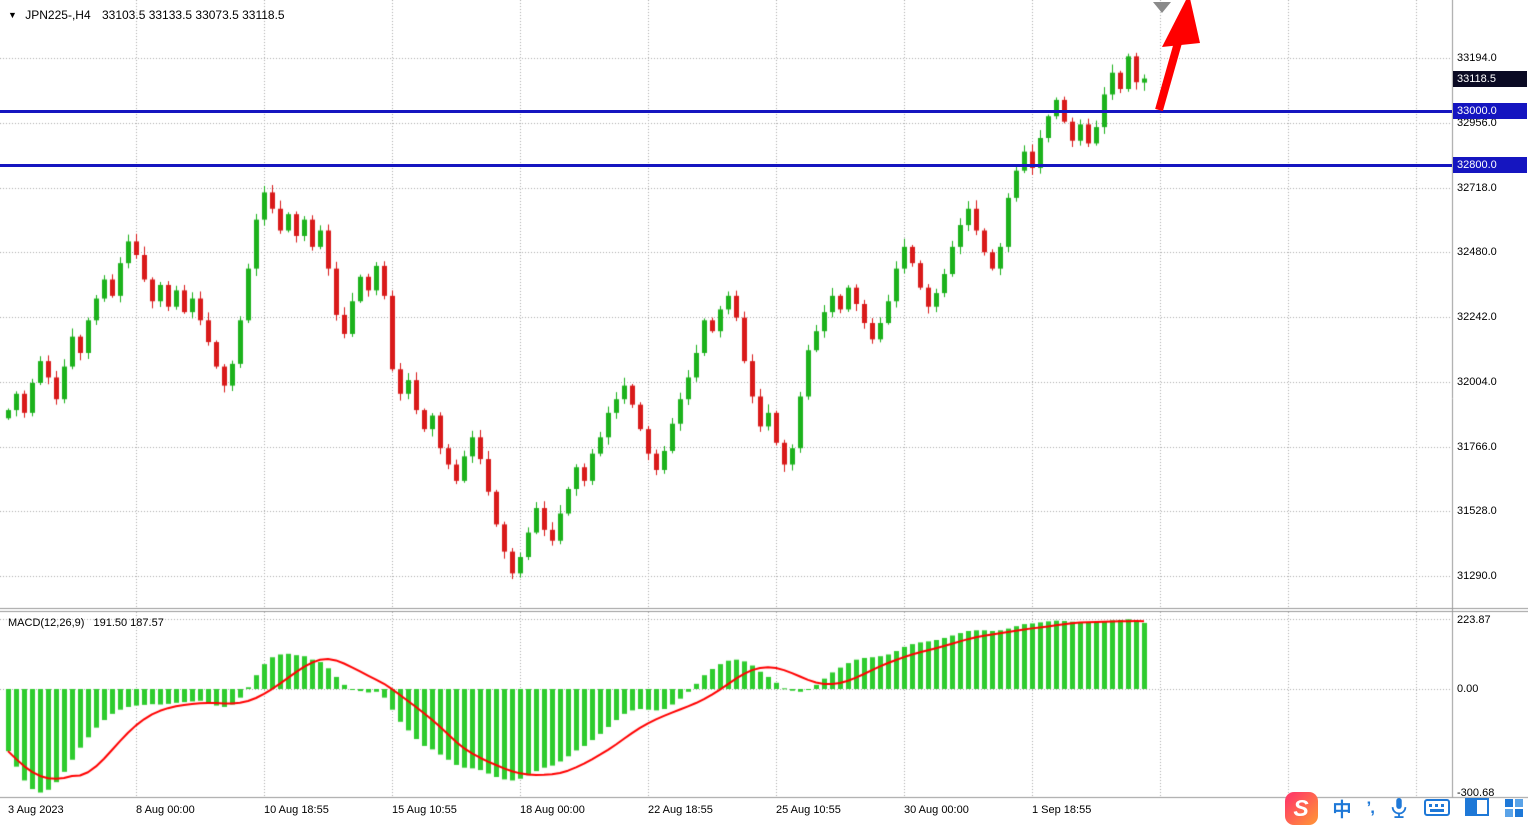 The image size is (1528, 825). Describe the element at coordinates (1490, 111) in the screenshot. I see `resistance-price-label: 33000.0` at that location.